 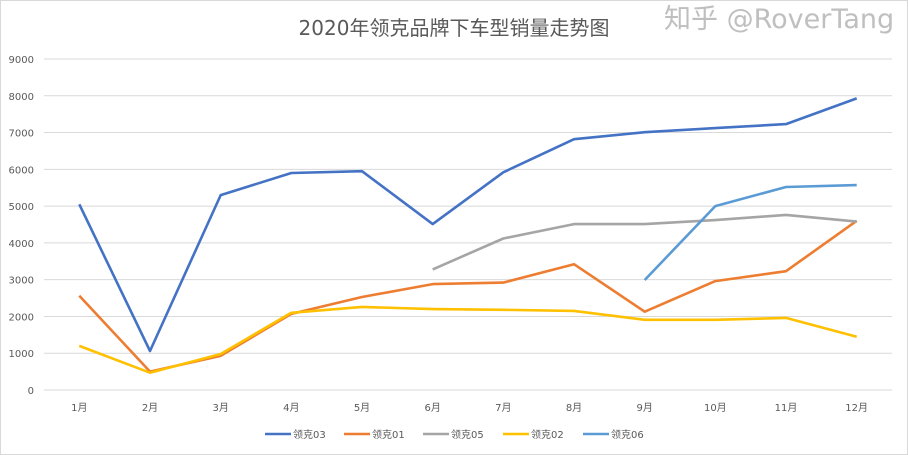 I want to click on legend-label: 领克05, so click(x=467, y=434).